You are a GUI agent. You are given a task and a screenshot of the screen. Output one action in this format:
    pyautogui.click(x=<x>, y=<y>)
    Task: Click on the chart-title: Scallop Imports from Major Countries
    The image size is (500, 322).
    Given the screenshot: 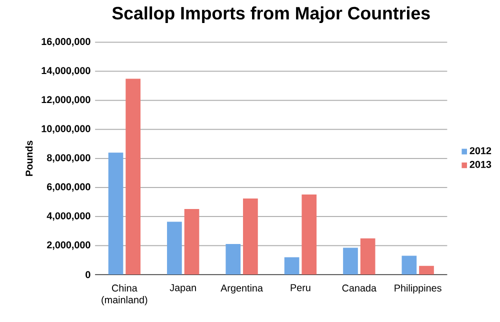 What is the action you would take?
    pyautogui.click(x=271, y=14)
    